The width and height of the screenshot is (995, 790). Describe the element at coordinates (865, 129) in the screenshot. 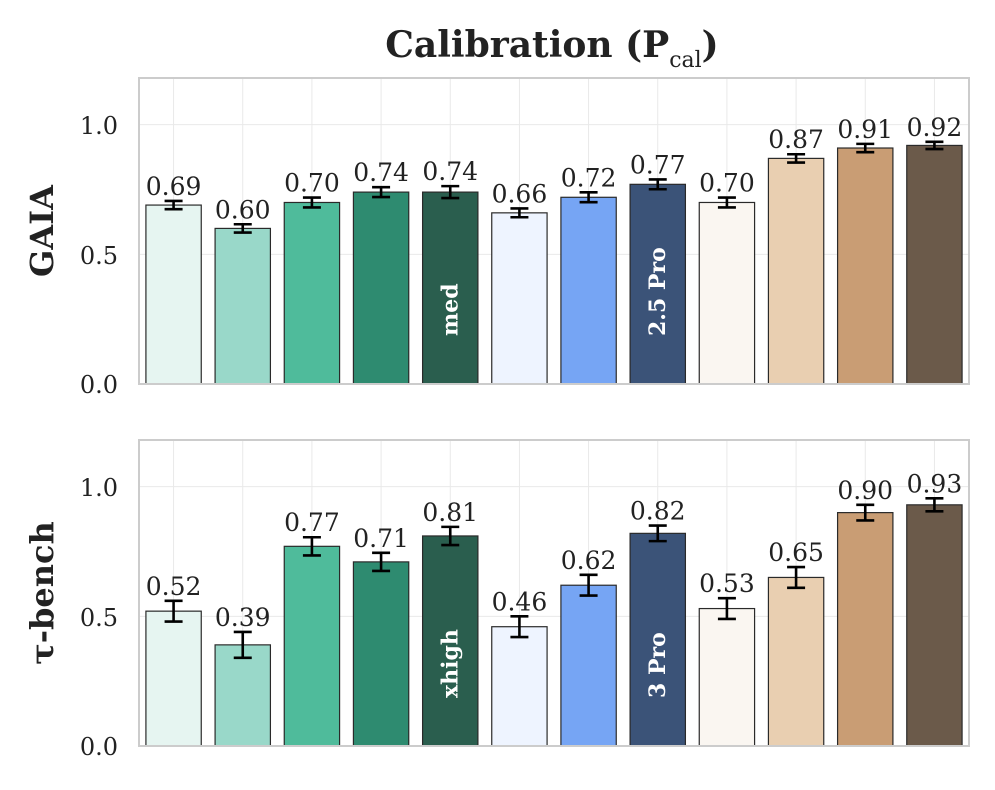

I see `value-label: 0.91` at that location.